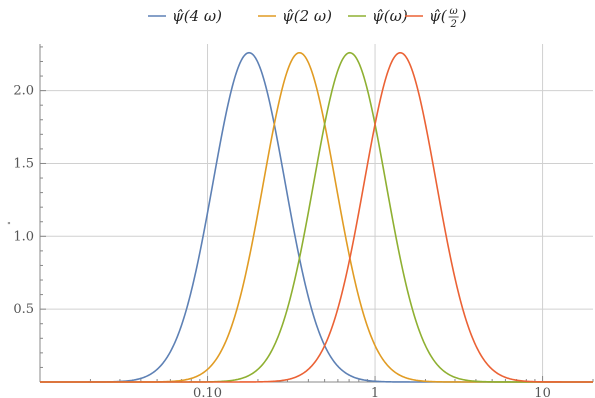  What do you see at coordinates (438, 16) in the screenshot?
I see `legend-label-4: ψ̂(` at bounding box center [438, 16].